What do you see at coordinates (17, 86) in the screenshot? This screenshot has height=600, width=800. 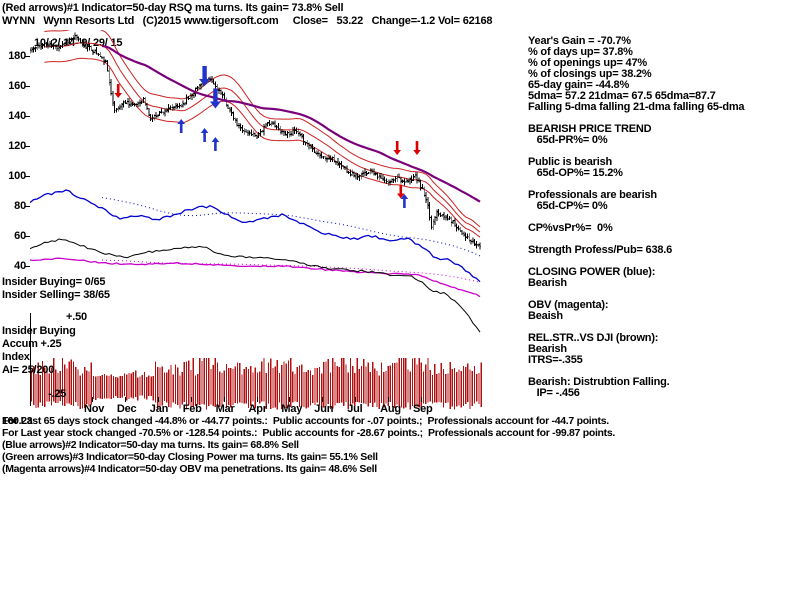 I see `y-axis-label: 160` at bounding box center [17, 86].